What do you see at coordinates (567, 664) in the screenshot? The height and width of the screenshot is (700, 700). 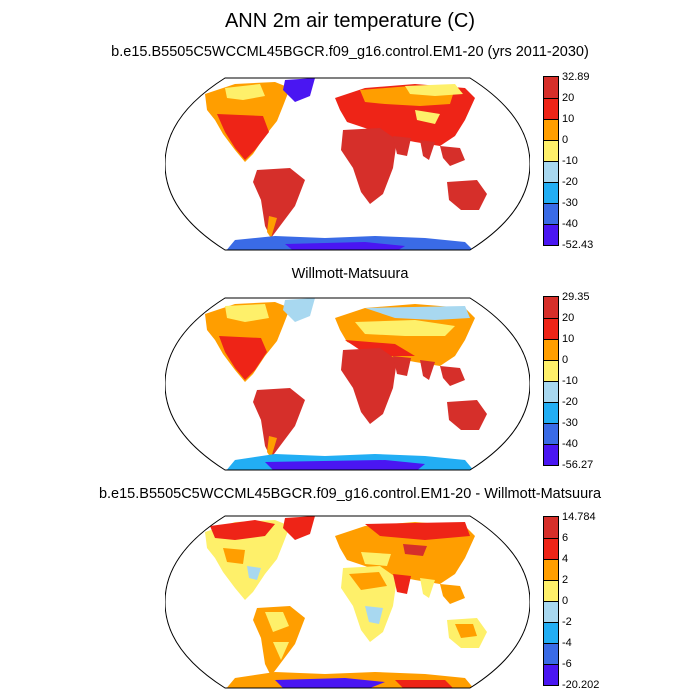 I see `colorbar-label: -6` at bounding box center [567, 664].